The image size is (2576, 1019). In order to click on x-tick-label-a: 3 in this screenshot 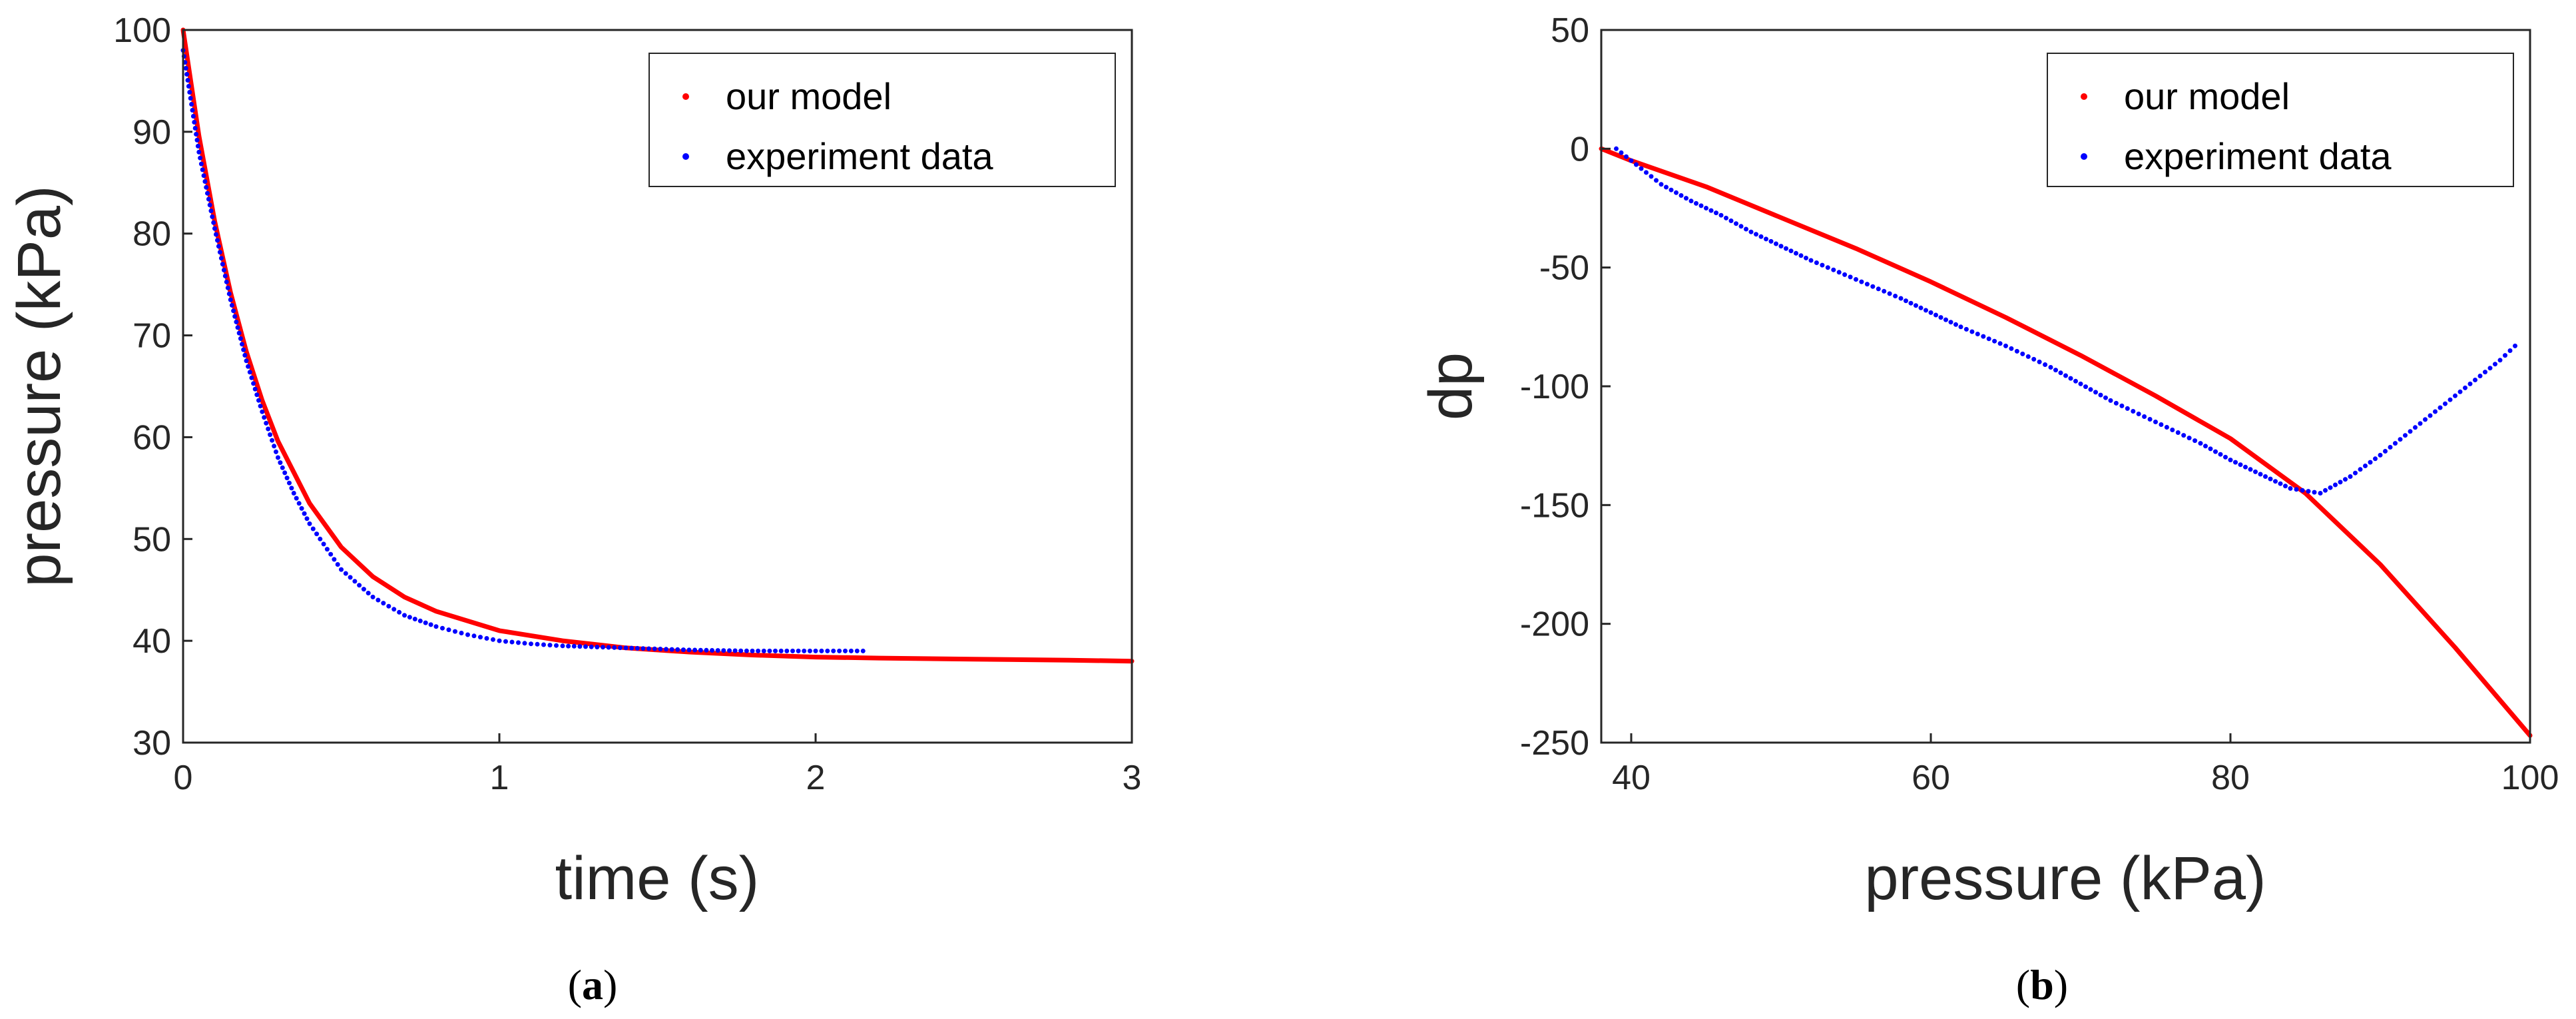, I will do `click(1133, 778)`.